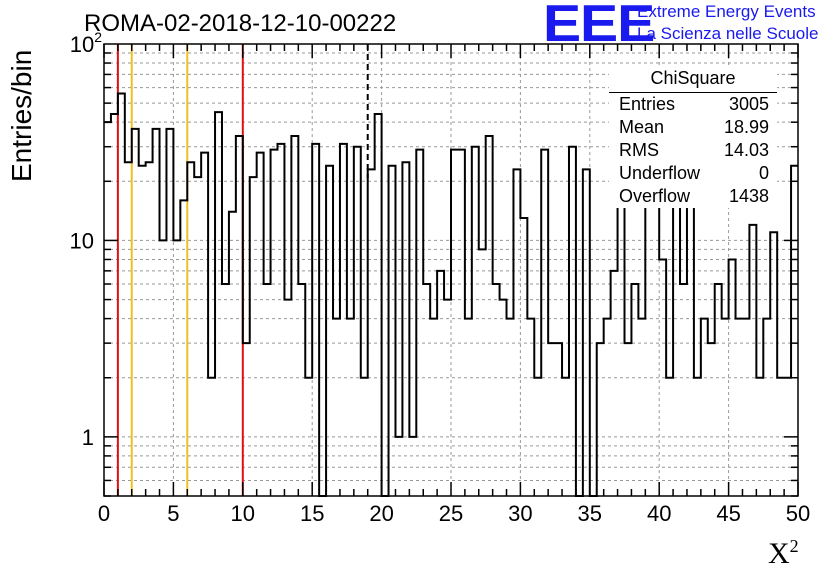 The height and width of the screenshot is (572, 836). What do you see at coordinates (451, 513) in the screenshot?
I see `x-tick-label: 25` at bounding box center [451, 513].